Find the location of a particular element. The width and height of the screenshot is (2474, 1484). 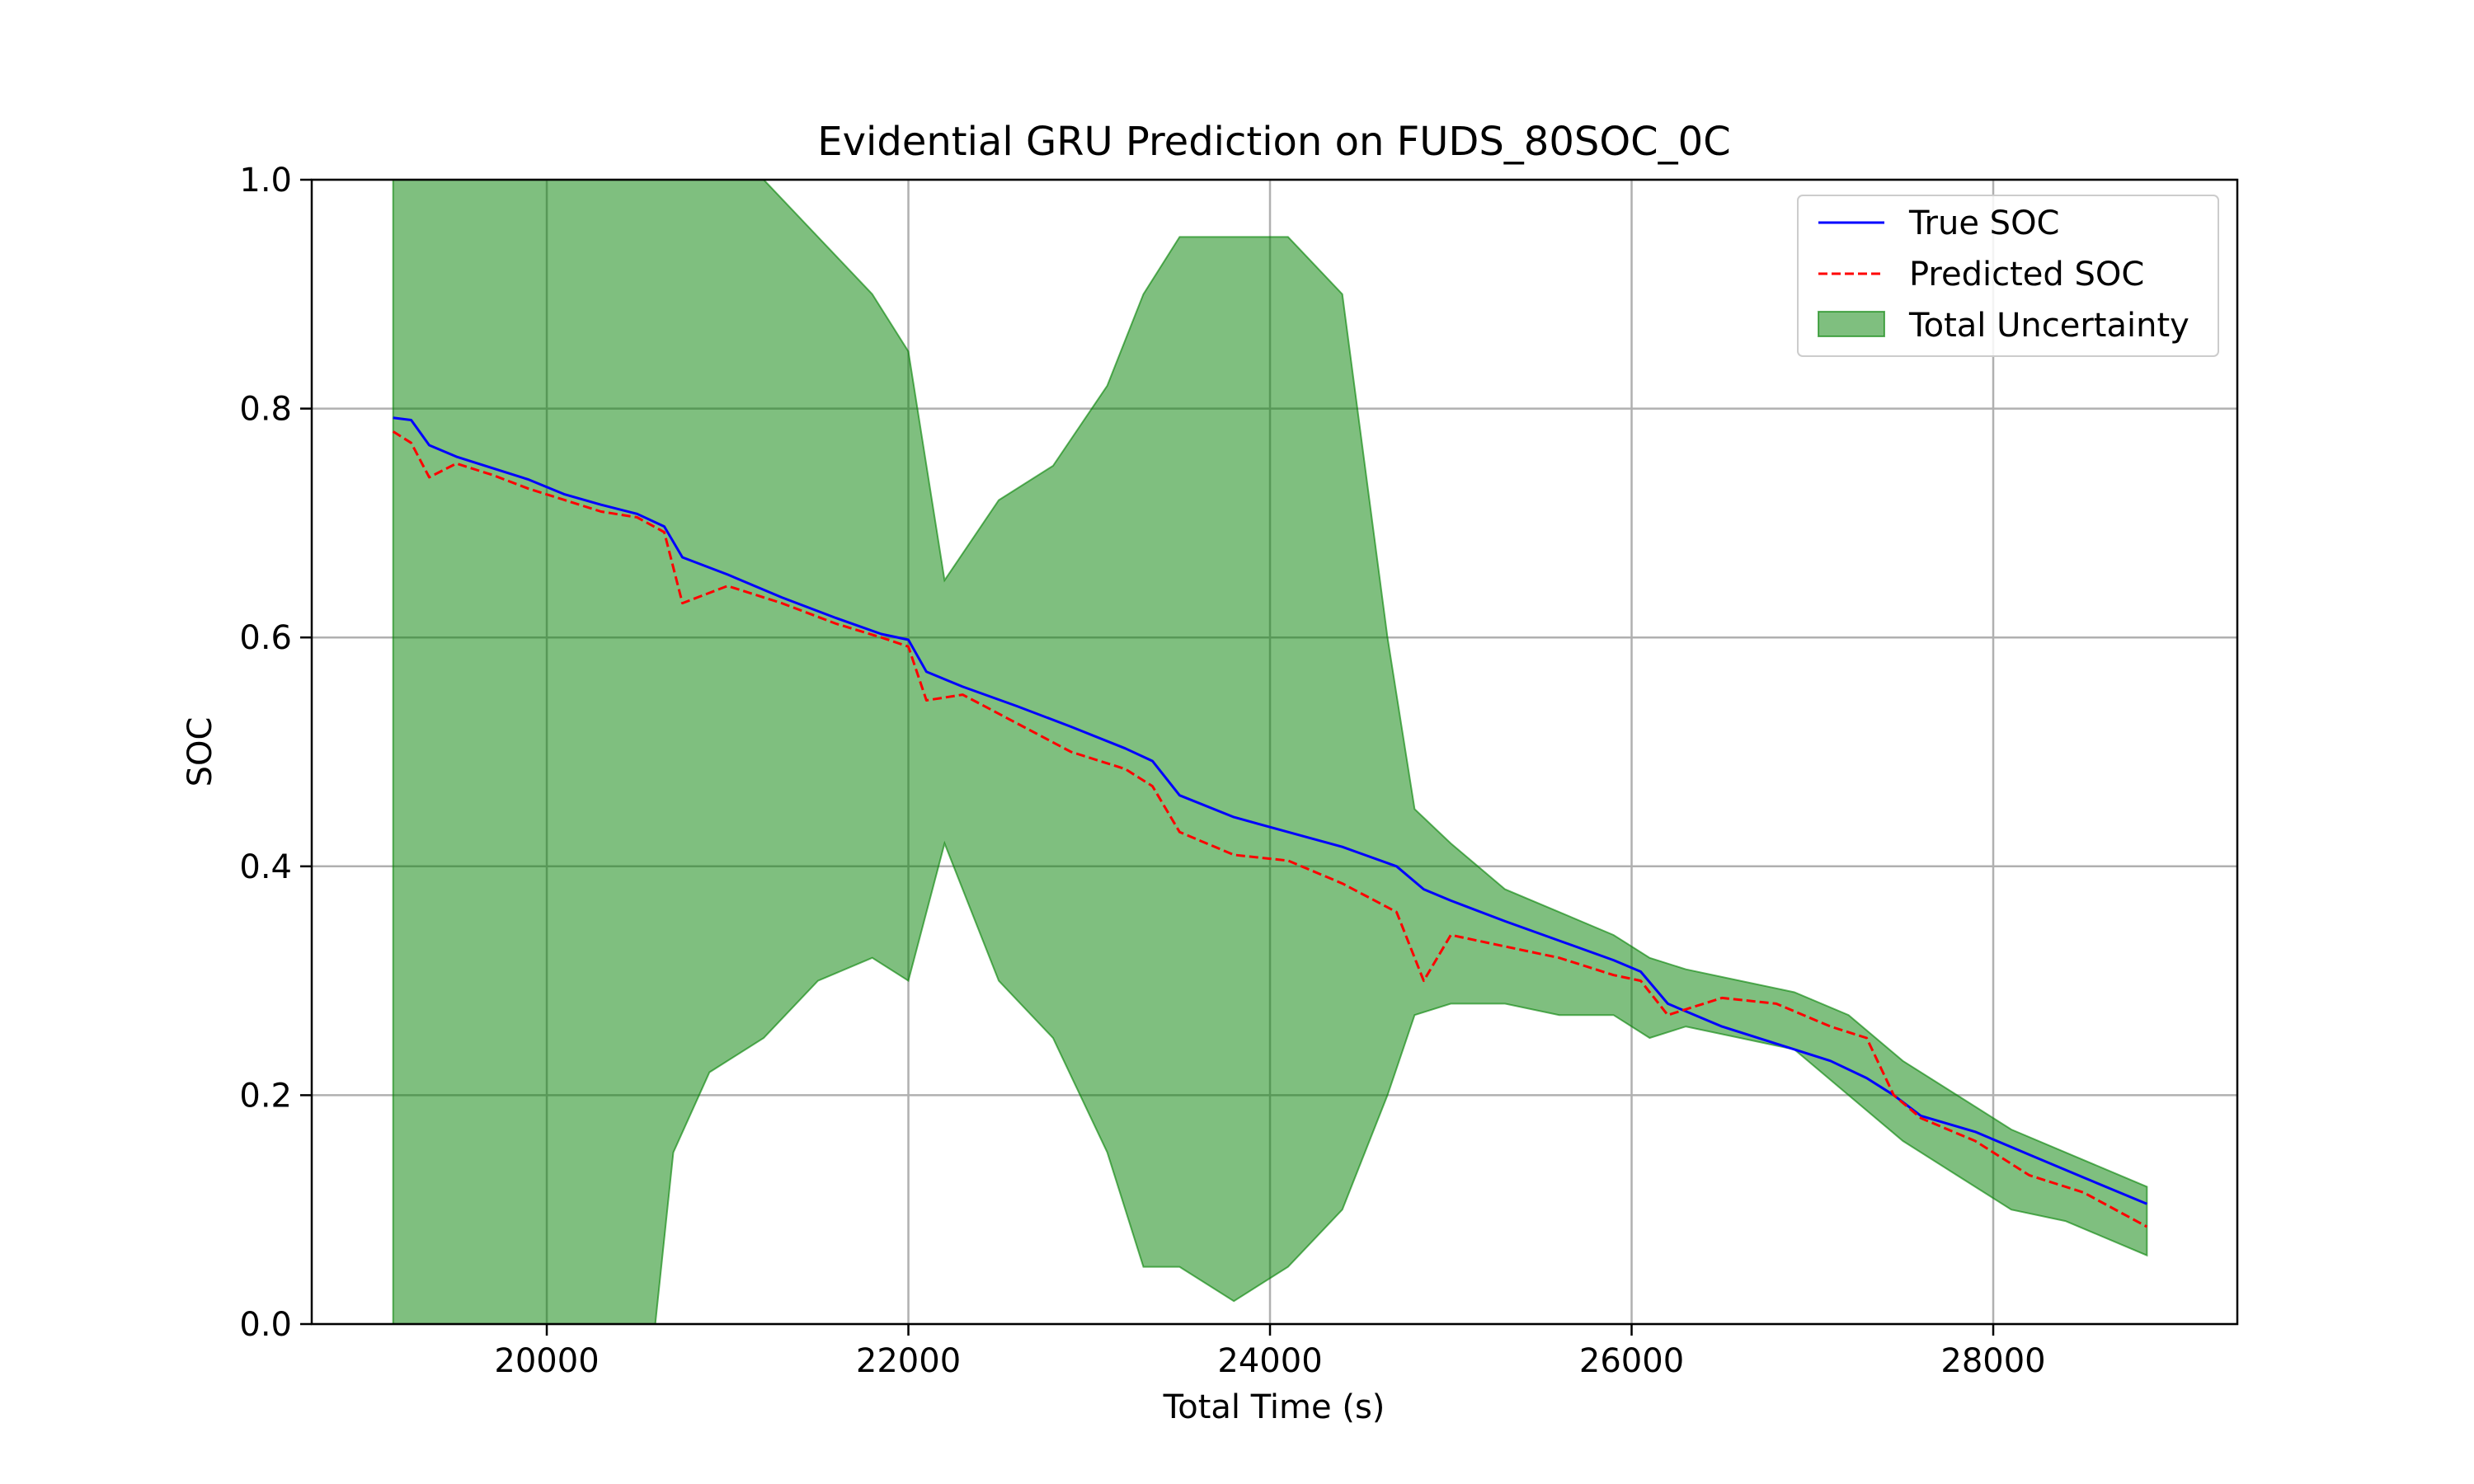

legend: True SOC Predicted SOC Total Uncertainty is located at coordinates (2008, 276).